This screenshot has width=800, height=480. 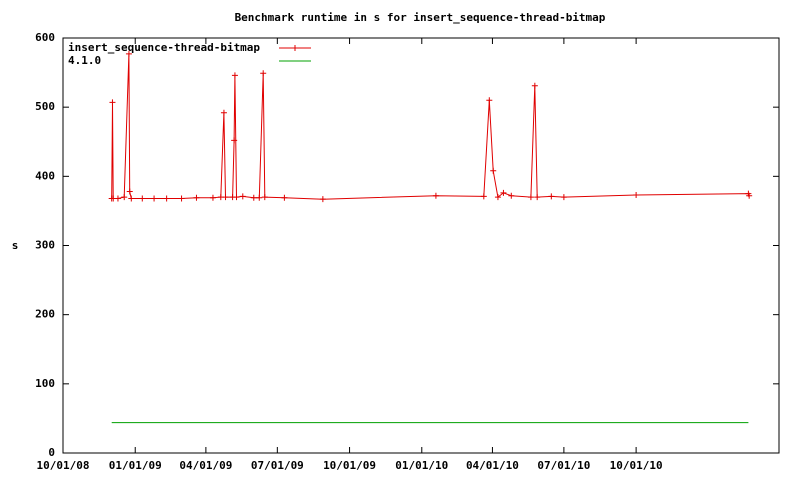 What do you see at coordinates (84, 60) in the screenshot?
I see `legend-label: 4.1.0` at bounding box center [84, 60].